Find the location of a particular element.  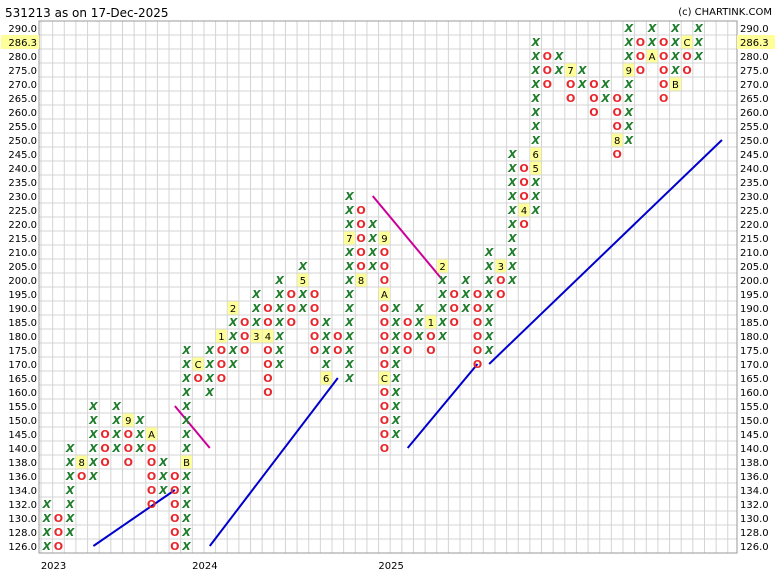

y-tick-label-left: 265.0 is located at coordinates (22, 99).